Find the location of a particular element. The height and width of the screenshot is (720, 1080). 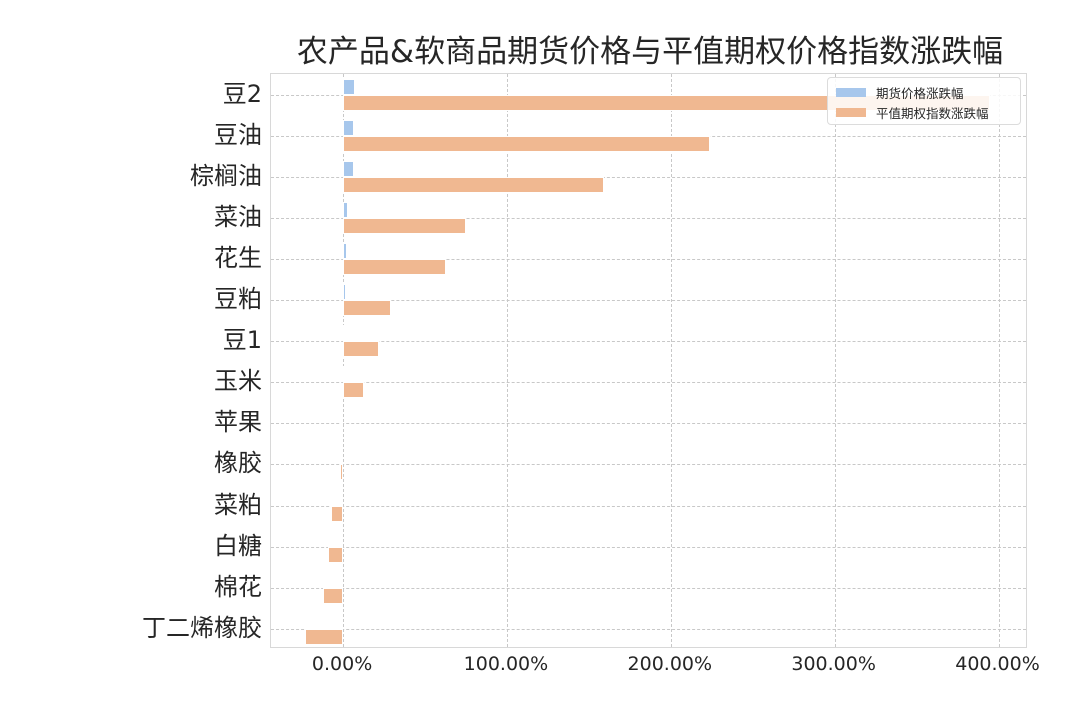

y-tick-label: 菜粕 is located at coordinates (238, 504).